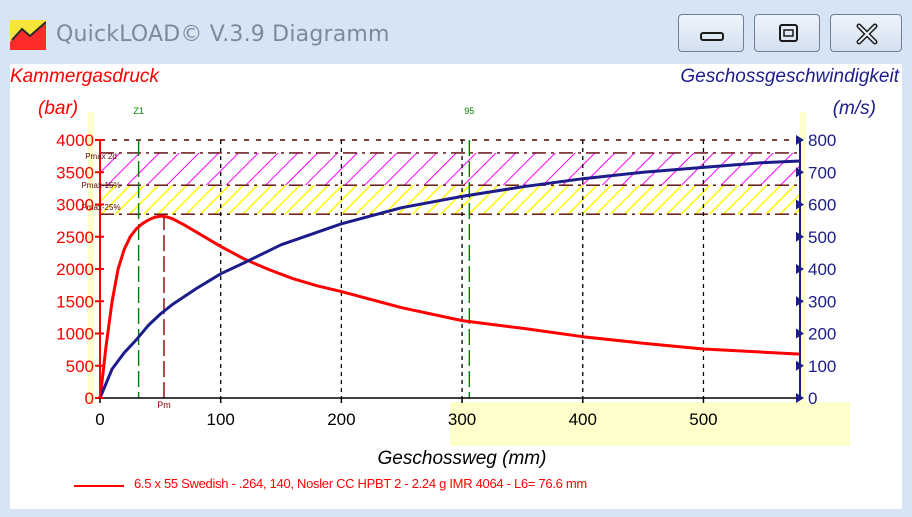 The width and height of the screenshot is (912, 517). What do you see at coordinates (100, 185) in the screenshot?
I see `band-label: Pmax-15%` at bounding box center [100, 185].